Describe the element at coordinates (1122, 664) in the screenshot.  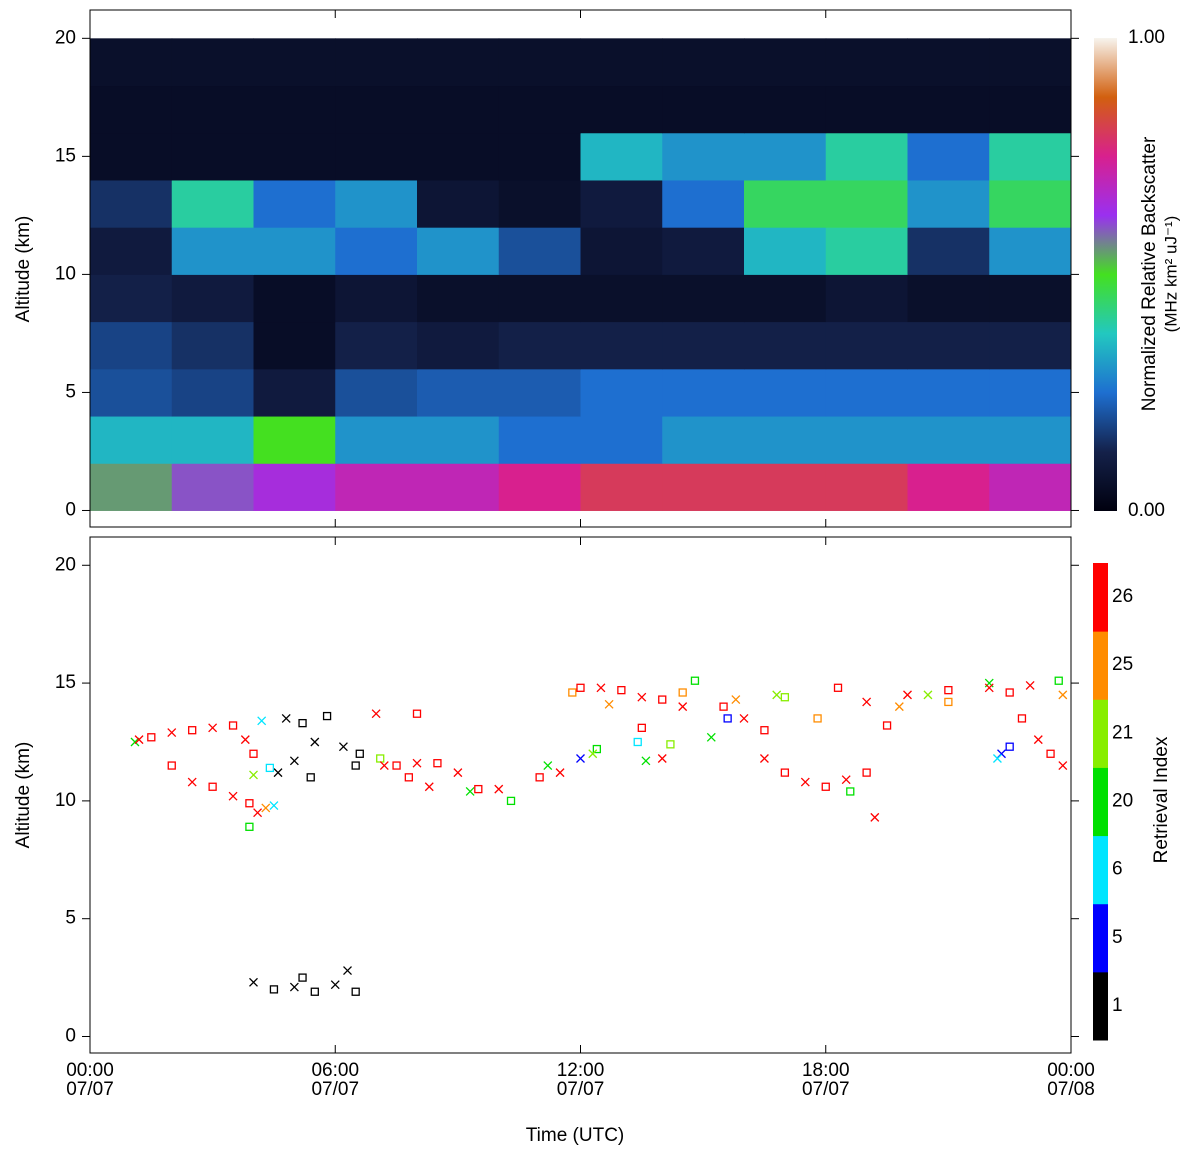
I see `legend-label: 25` at that location.